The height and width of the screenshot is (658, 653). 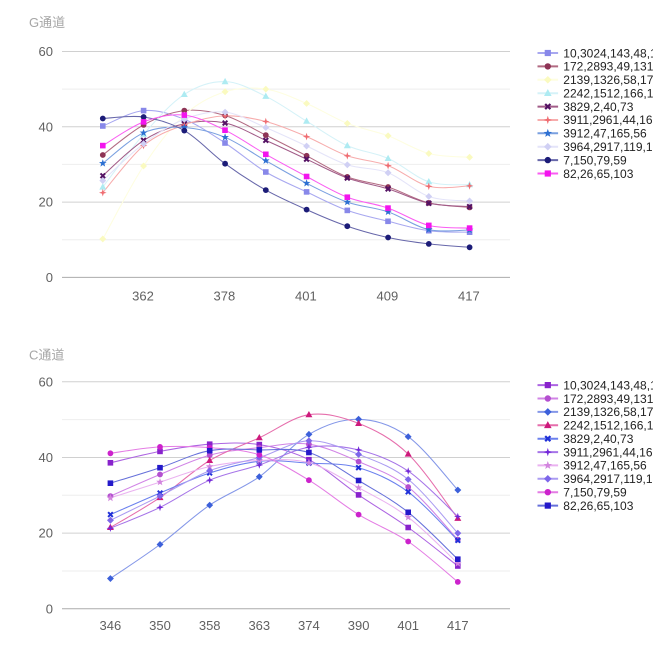 I want to click on svg-text: 374, so click(x=309, y=625).